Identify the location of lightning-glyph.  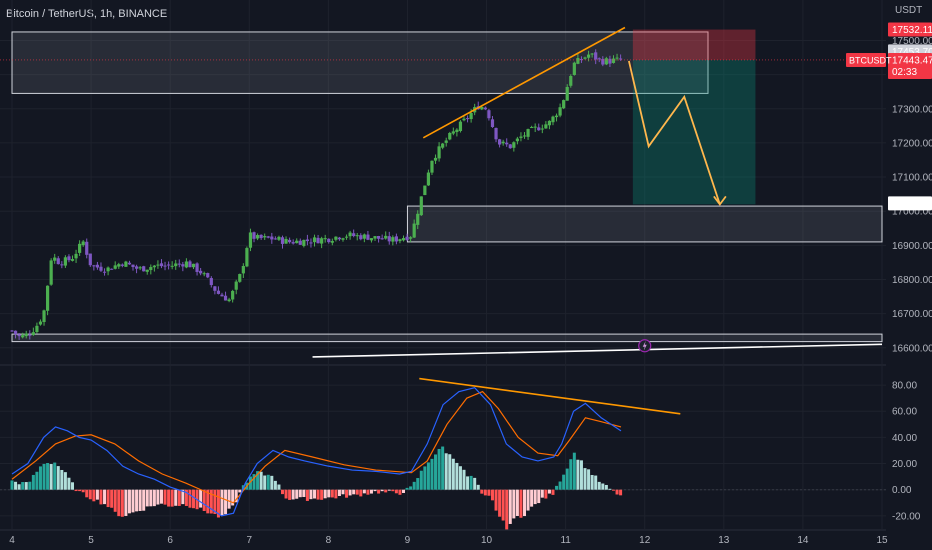
(644, 345).